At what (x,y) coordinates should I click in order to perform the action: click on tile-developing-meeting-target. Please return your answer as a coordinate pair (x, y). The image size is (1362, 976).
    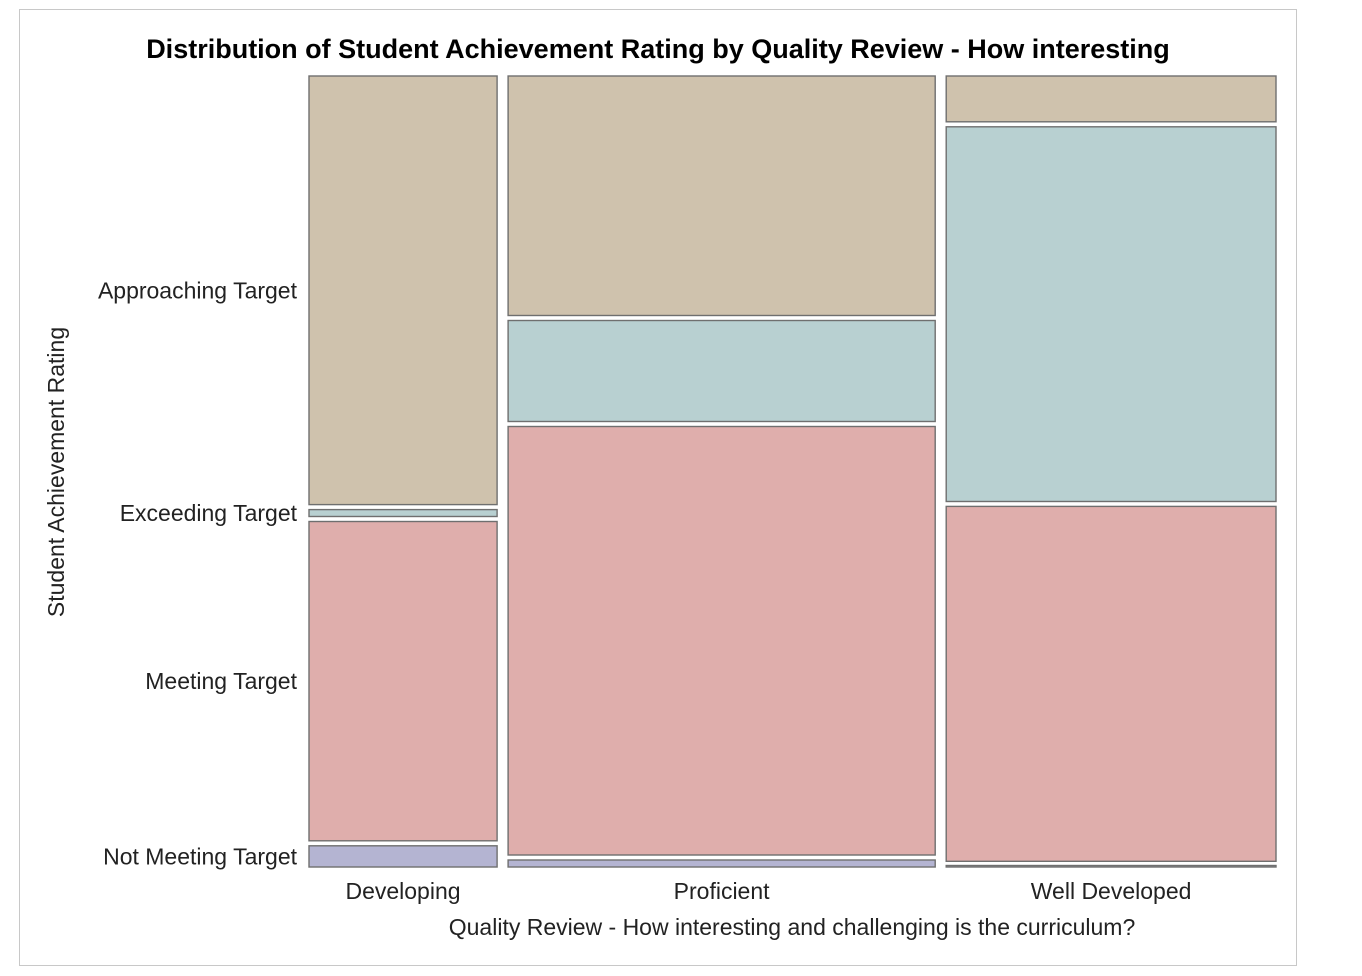
    Looking at the image, I should click on (403, 681).